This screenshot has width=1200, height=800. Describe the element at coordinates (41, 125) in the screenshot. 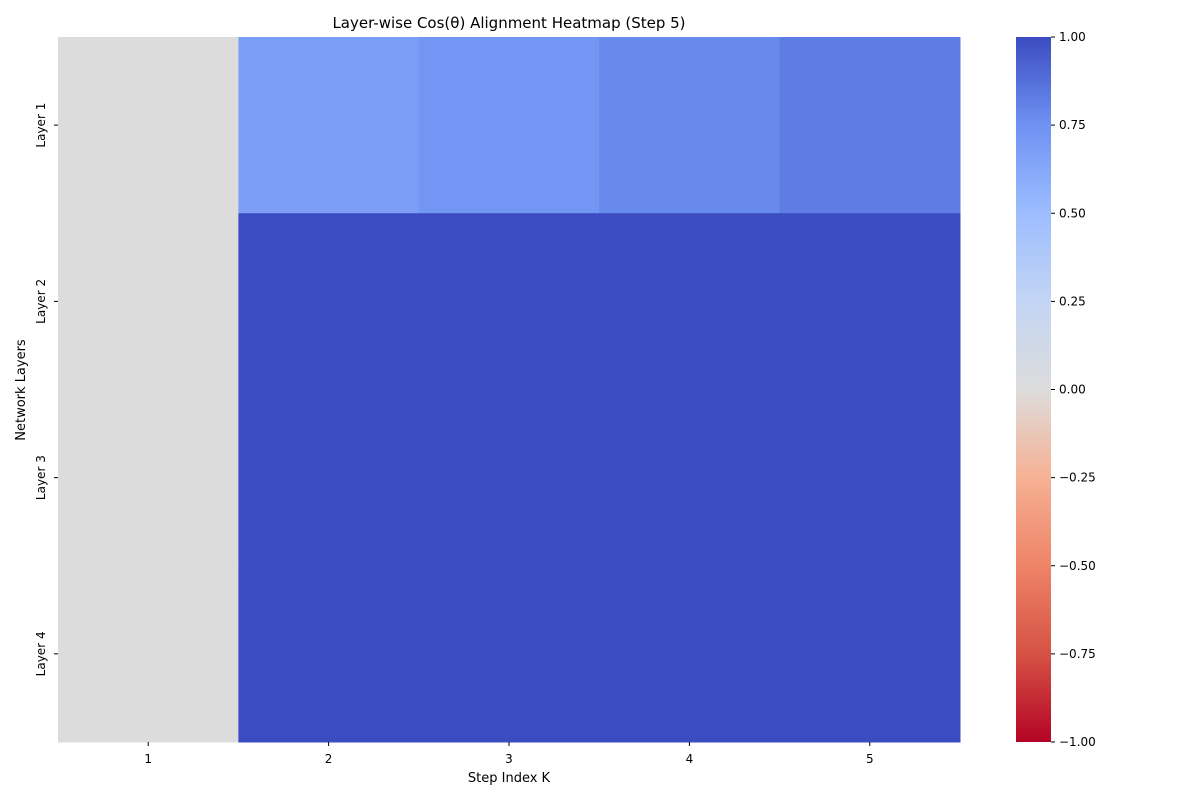

I see `y-tick-label: Layer 1` at that location.